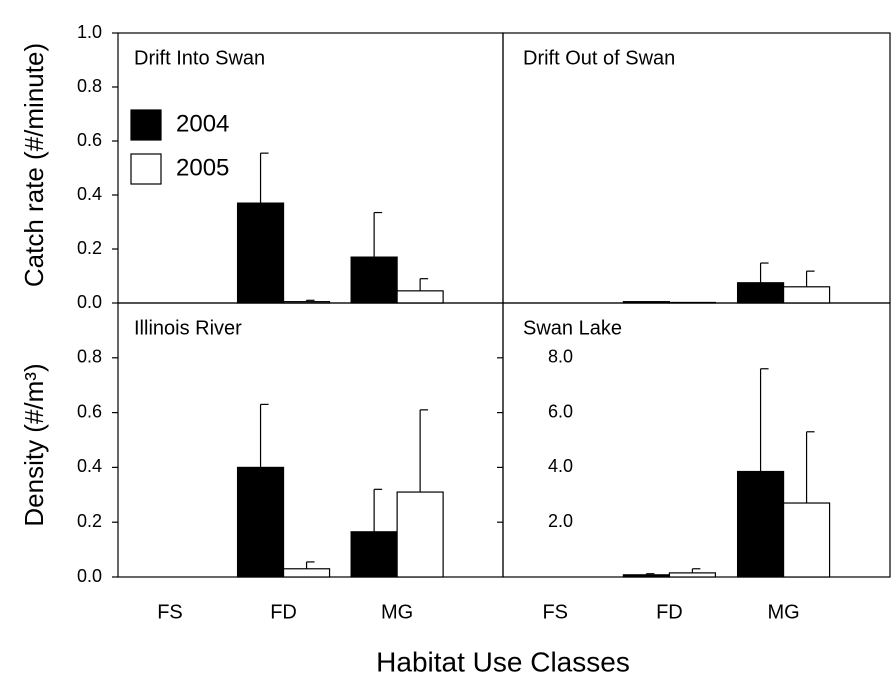  What do you see at coordinates (34, 165) in the screenshot?
I see `y-axis-label: Catch rate (#/minute)` at bounding box center [34, 165].